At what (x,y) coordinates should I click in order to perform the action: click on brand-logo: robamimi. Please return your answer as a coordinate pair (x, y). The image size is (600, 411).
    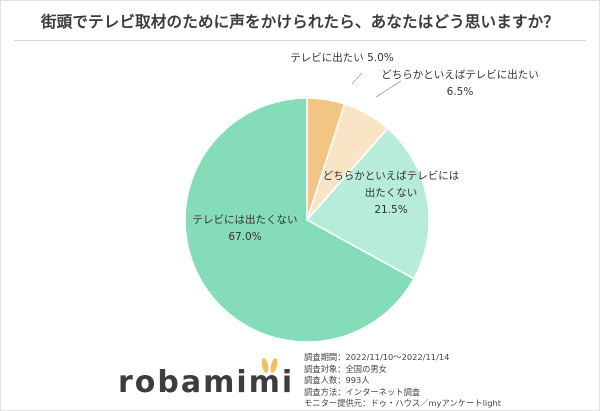
    Looking at the image, I should click on (206, 382).